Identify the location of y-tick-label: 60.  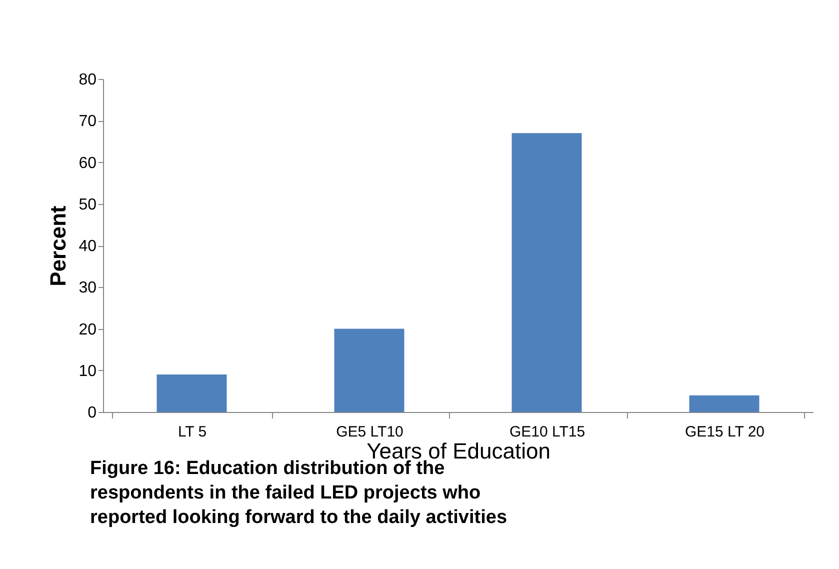
(87, 163).